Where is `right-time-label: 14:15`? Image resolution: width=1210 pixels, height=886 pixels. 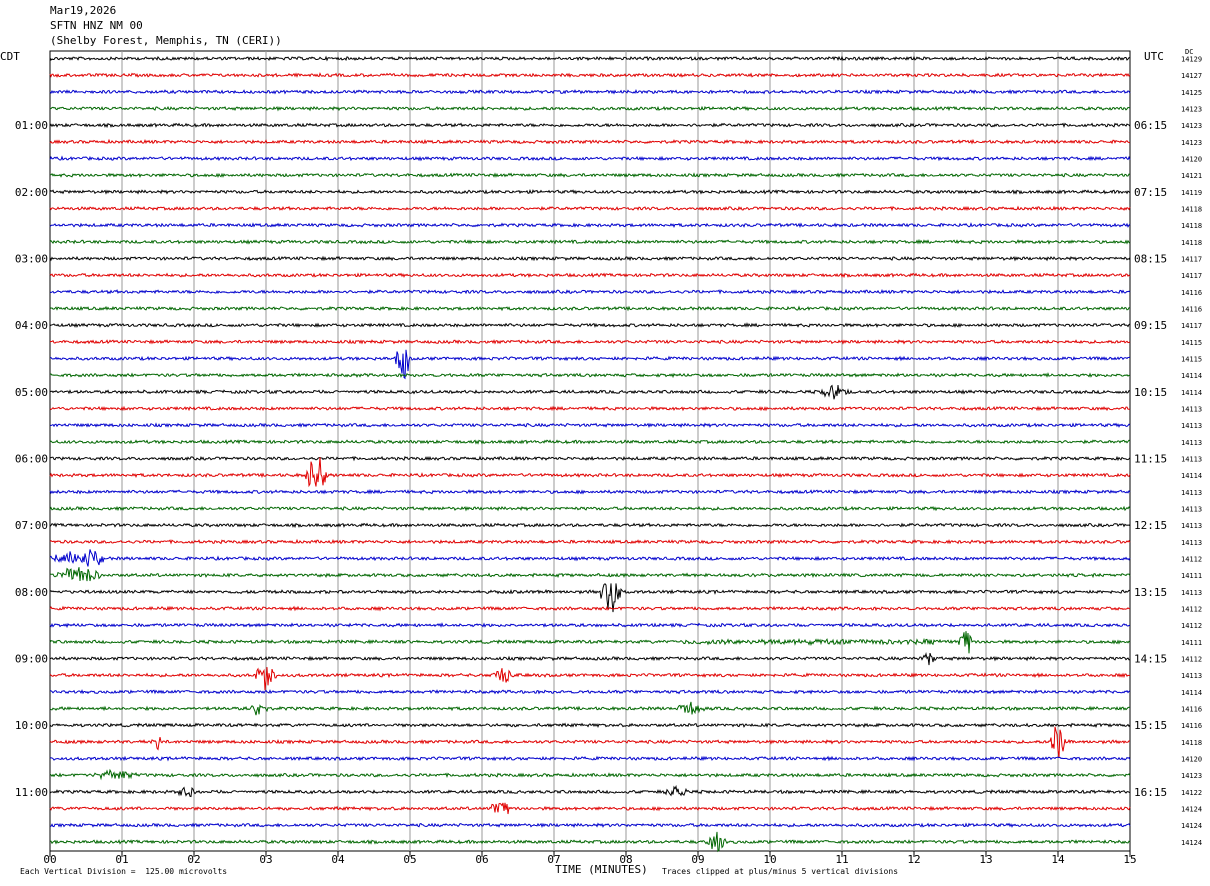 right-time-label: 14:15 is located at coordinates (1150, 659).